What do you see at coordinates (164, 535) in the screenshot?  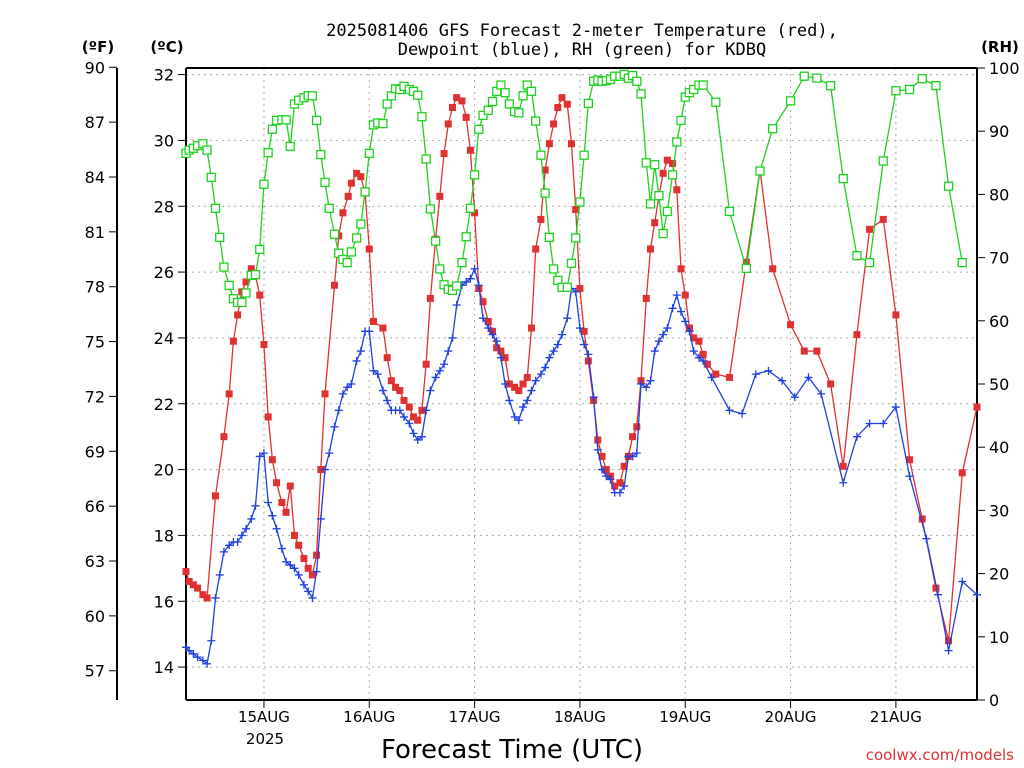 I see `celsius-tick-label: 18` at bounding box center [164, 535].